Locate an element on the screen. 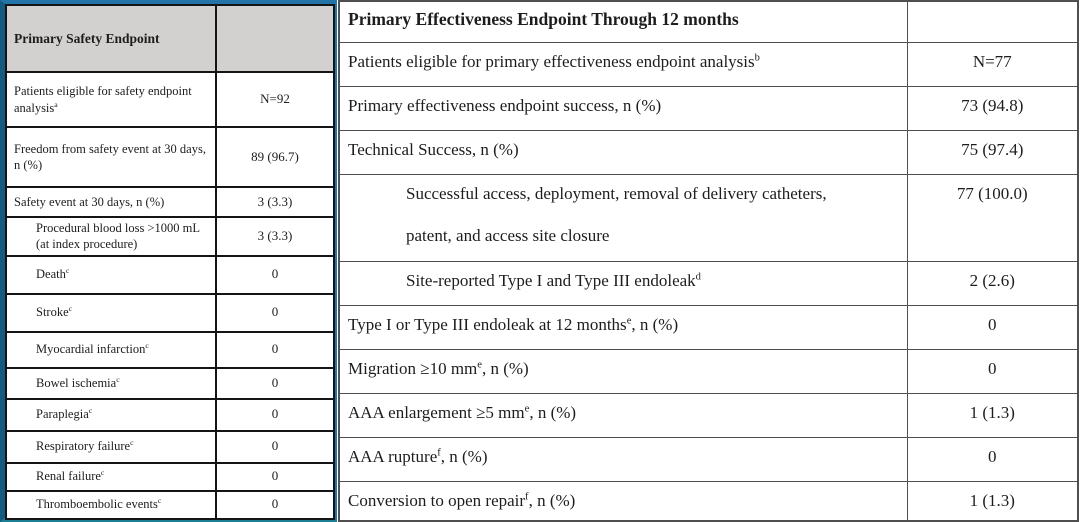  footnote-marker: e is located at coordinates (527, 408).